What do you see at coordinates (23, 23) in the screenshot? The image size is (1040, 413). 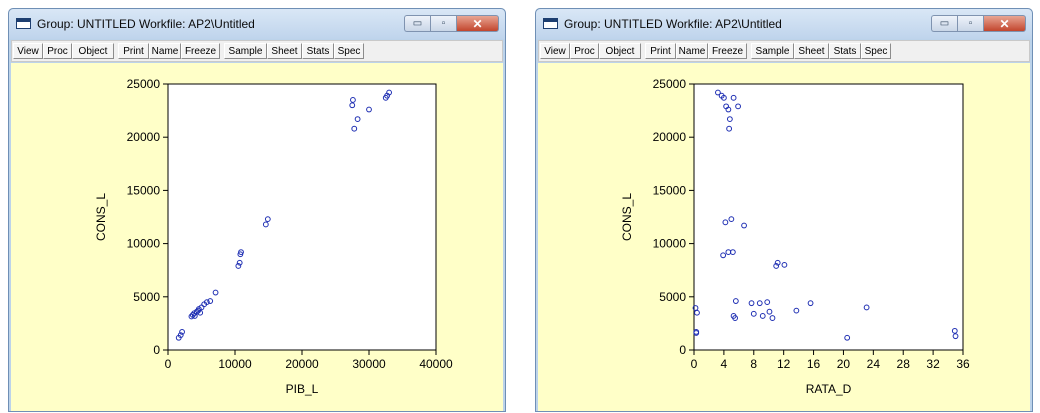 I see `window-icon` at bounding box center [23, 23].